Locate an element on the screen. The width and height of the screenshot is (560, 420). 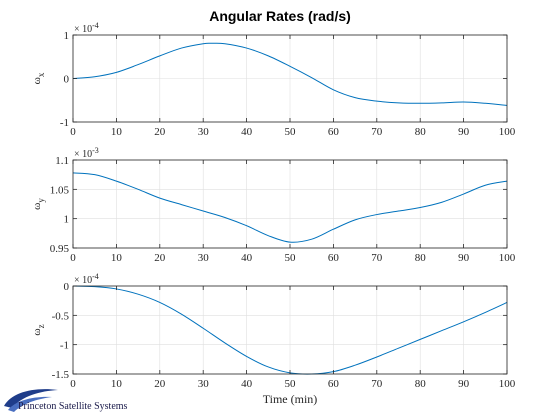
figure-title: Angular Rates (rad/s) is located at coordinates (280, 16).